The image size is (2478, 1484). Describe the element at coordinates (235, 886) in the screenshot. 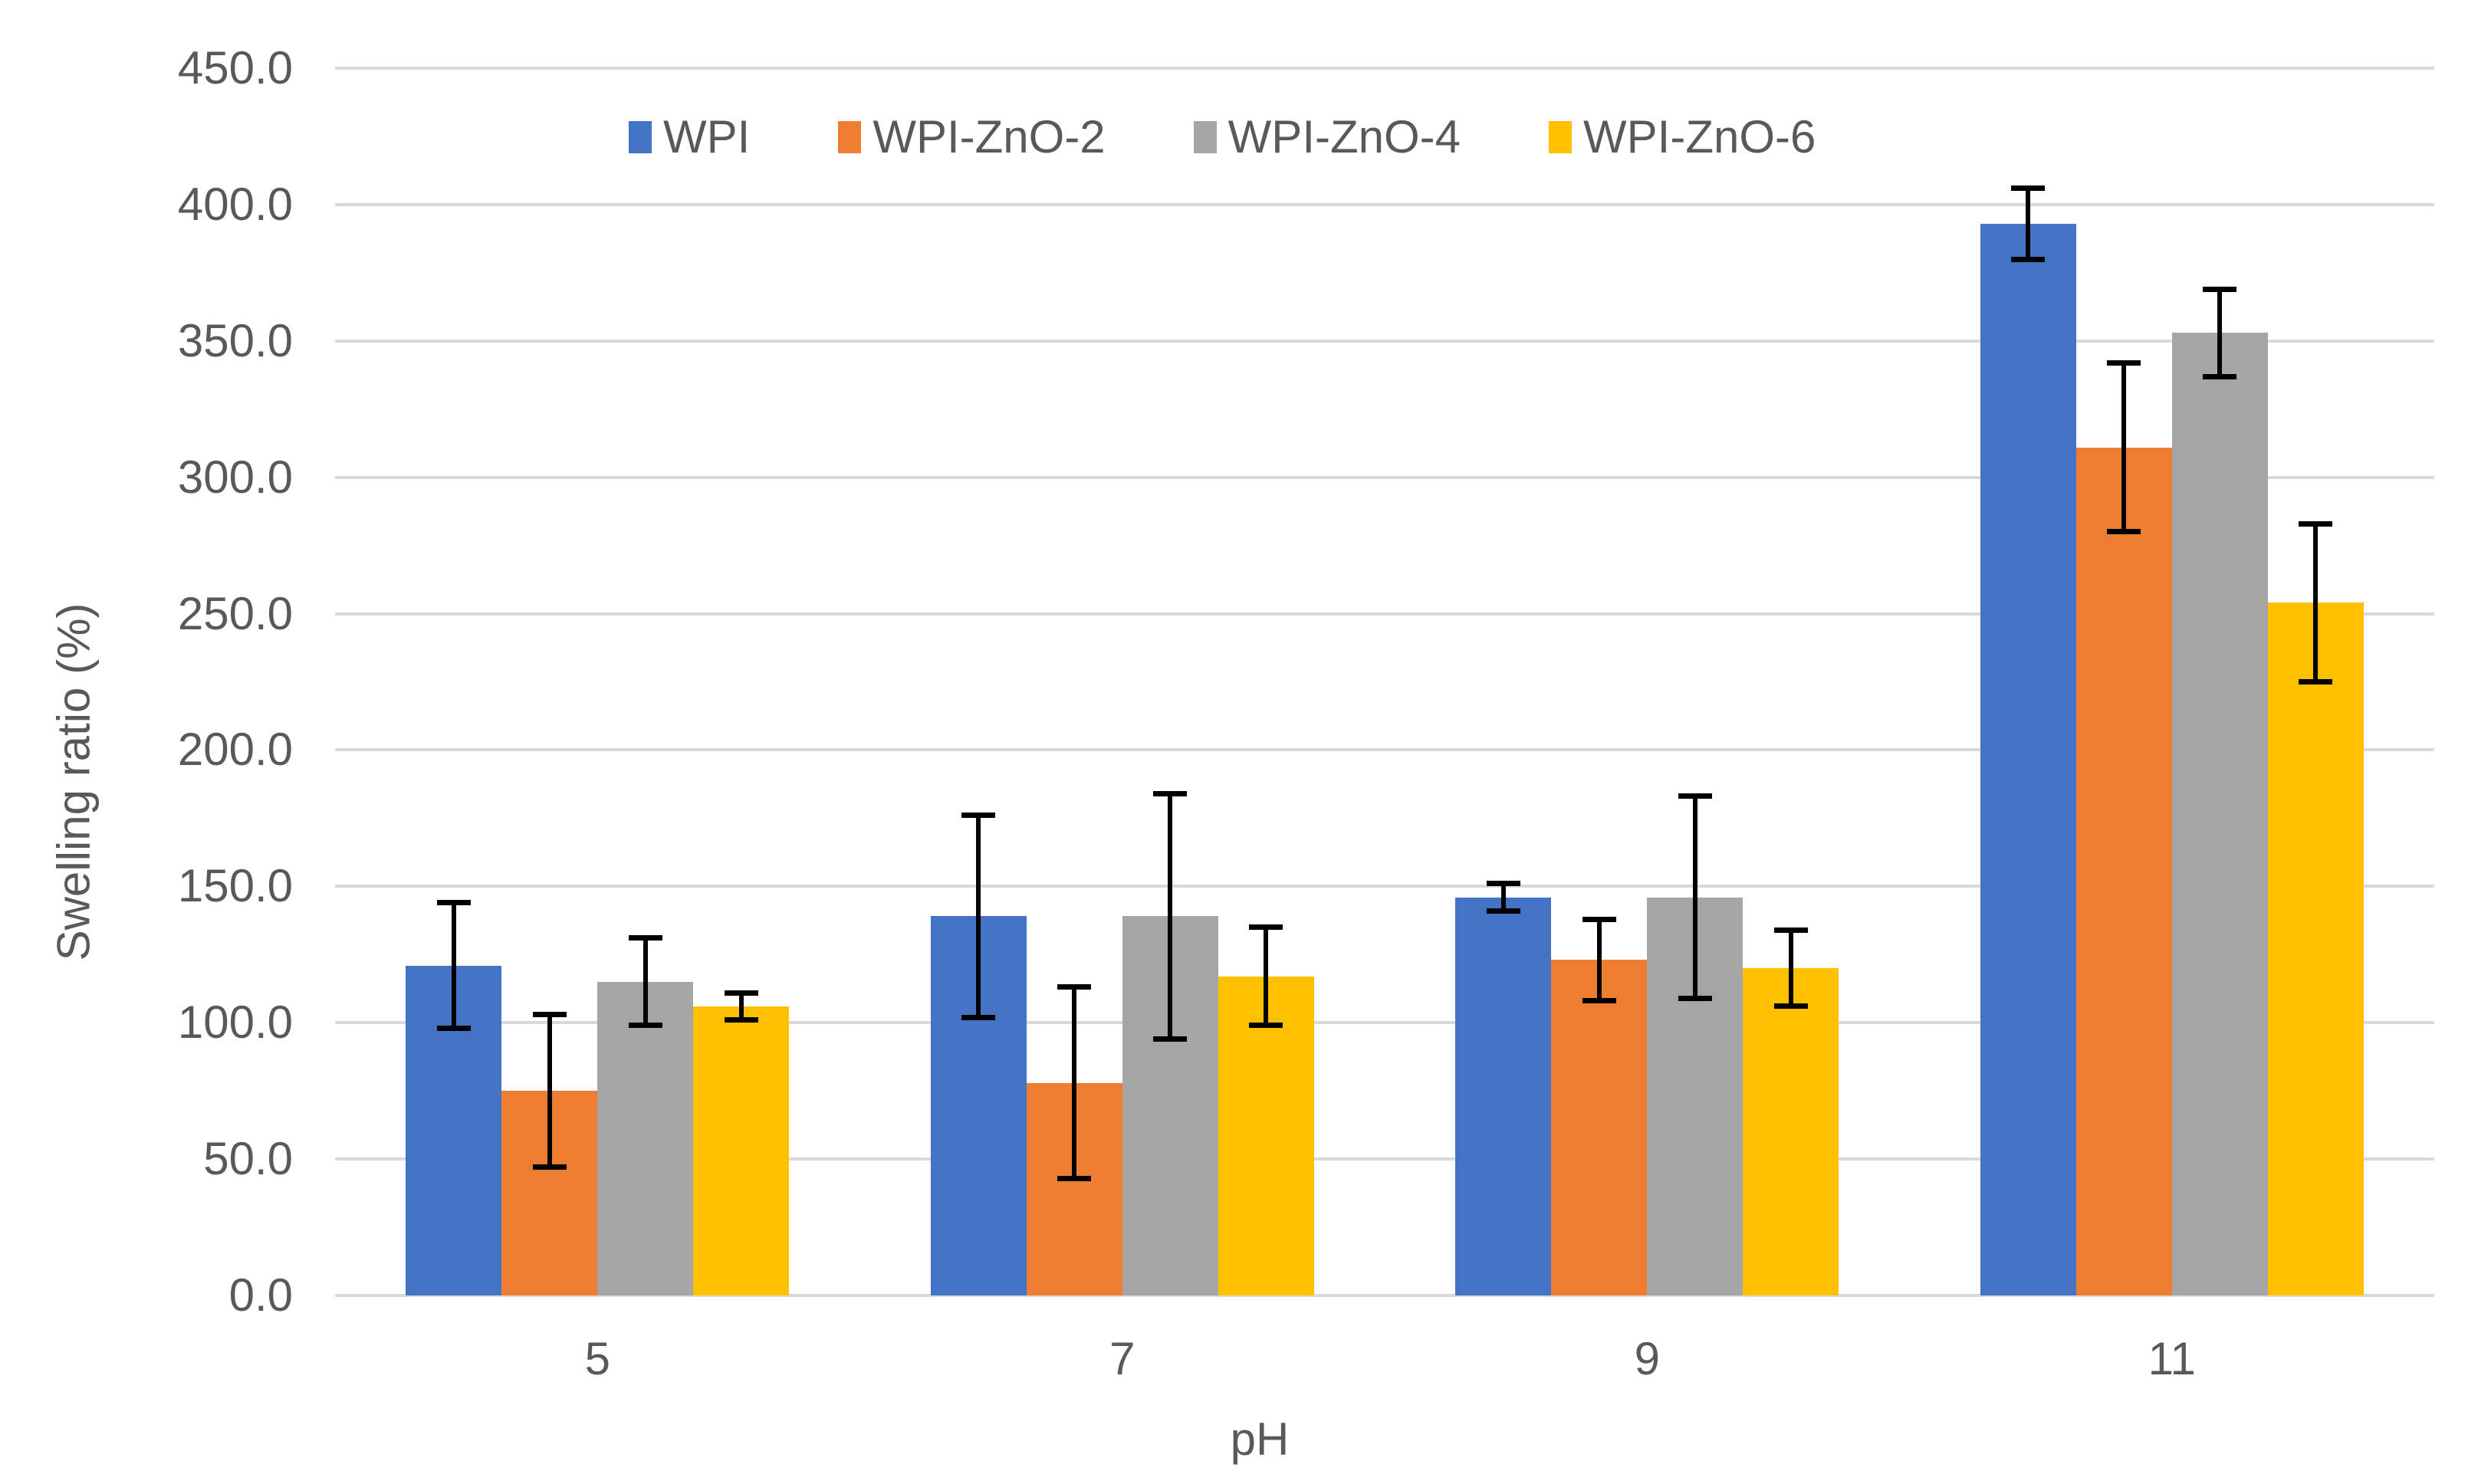

I see `y-tick-label: 150.0` at that location.